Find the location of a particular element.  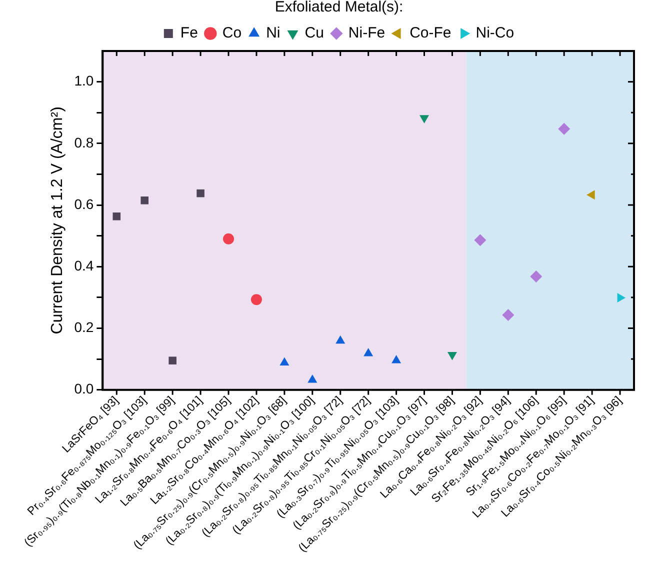

y-tick-label: 0.2 is located at coordinates (84, 327).